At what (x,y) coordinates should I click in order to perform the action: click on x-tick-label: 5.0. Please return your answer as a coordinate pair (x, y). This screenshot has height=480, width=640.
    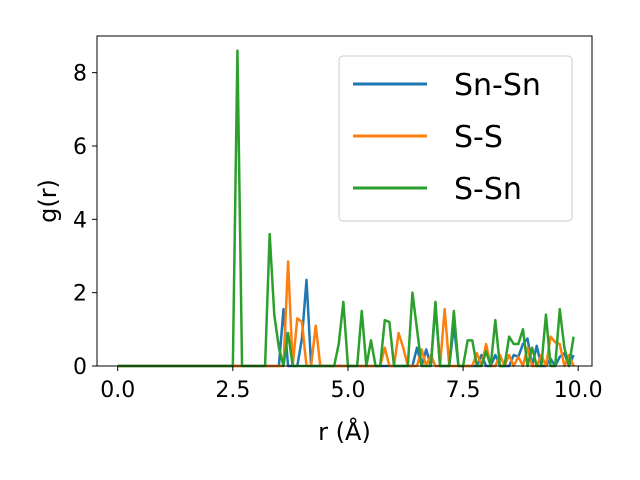
    Looking at the image, I should click on (347, 390).